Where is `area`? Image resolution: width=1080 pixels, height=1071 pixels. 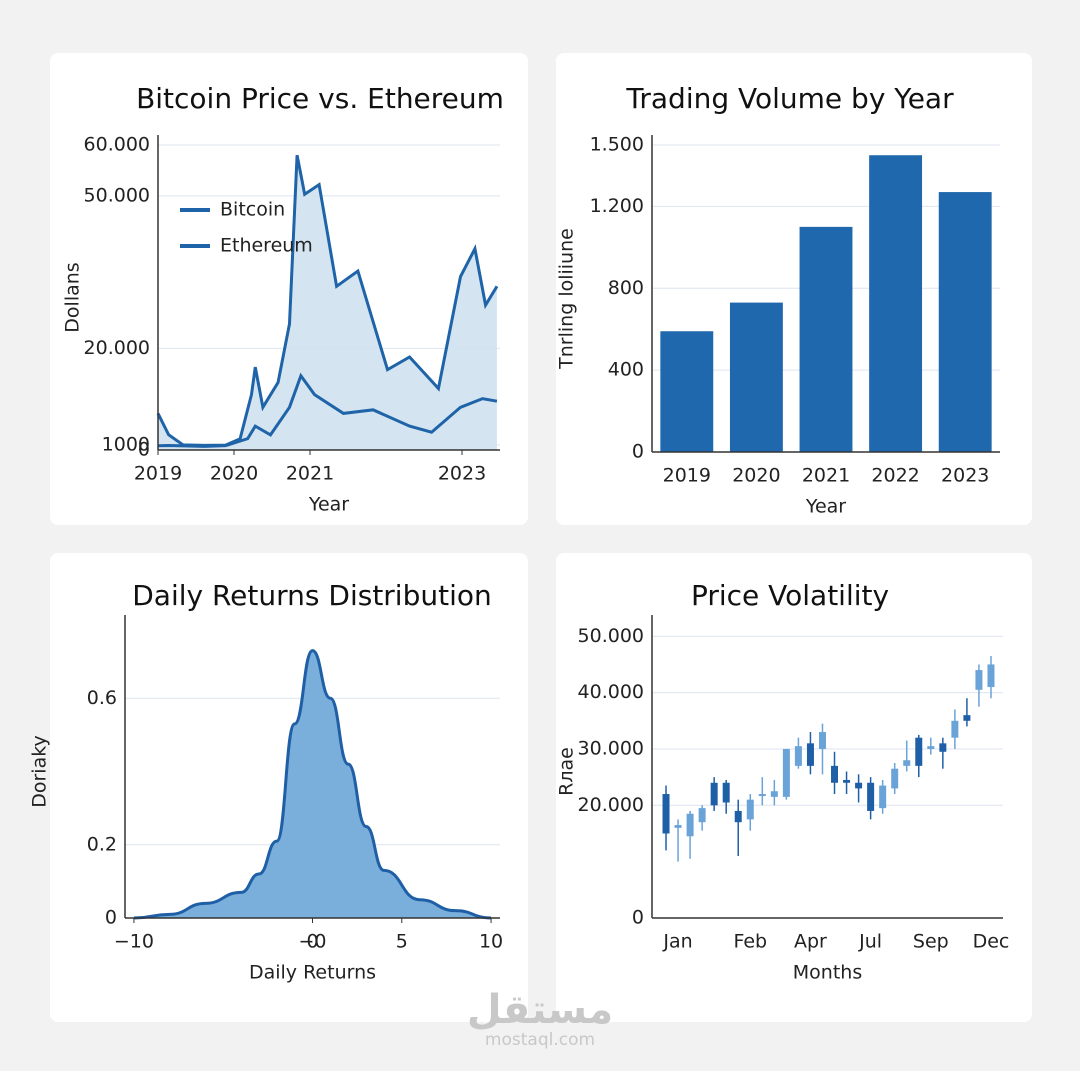 area is located at coordinates (327, 302).